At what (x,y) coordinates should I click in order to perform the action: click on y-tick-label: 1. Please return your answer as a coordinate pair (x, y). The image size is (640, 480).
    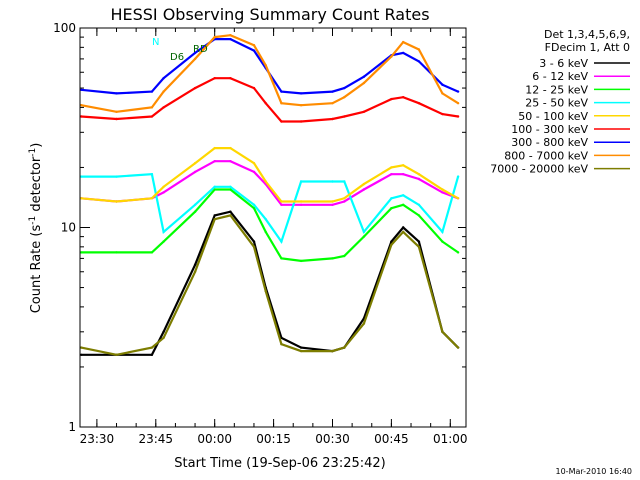
    Looking at the image, I should click on (72, 427).